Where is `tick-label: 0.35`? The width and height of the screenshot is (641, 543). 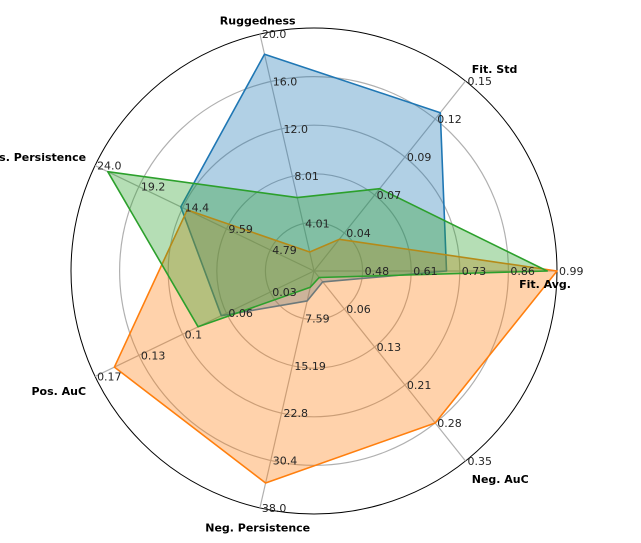
tick-label: 0.35 is located at coordinates (480, 461).